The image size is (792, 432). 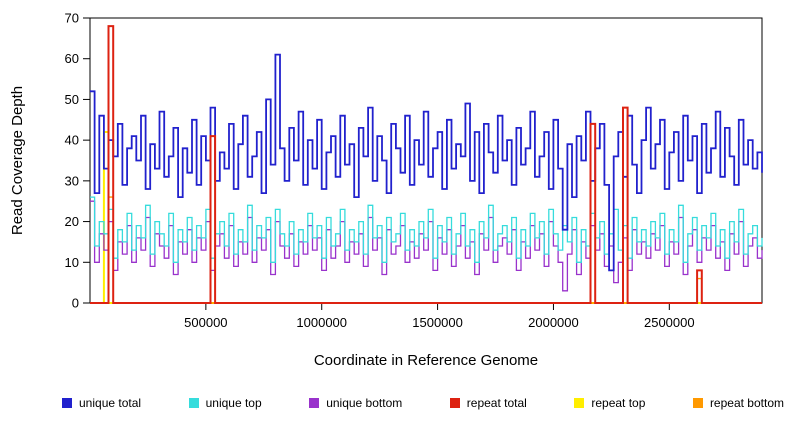 What do you see at coordinates (72, 221) in the screenshot?
I see `y-tick-label: 20` at bounding box center [72, 221].